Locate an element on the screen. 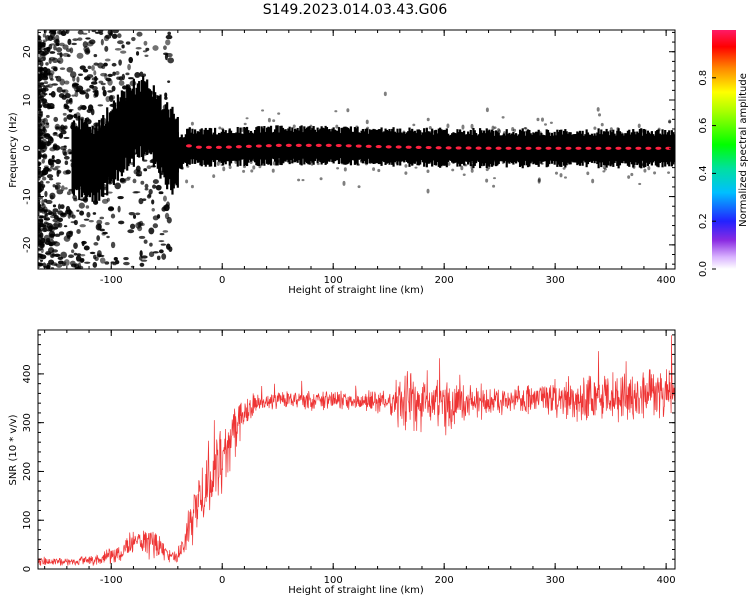 This screenshot has height=600, width=750. x-tick-label: 200 is located at coordinates (444, 280).